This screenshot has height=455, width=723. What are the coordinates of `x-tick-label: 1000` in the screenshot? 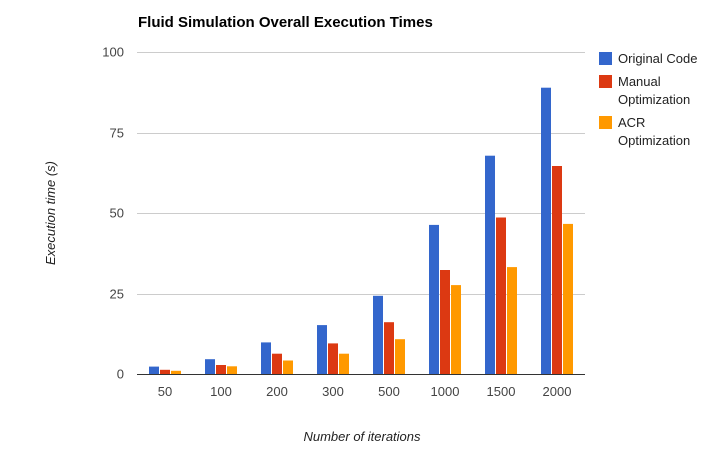 It's located at (445, 391).